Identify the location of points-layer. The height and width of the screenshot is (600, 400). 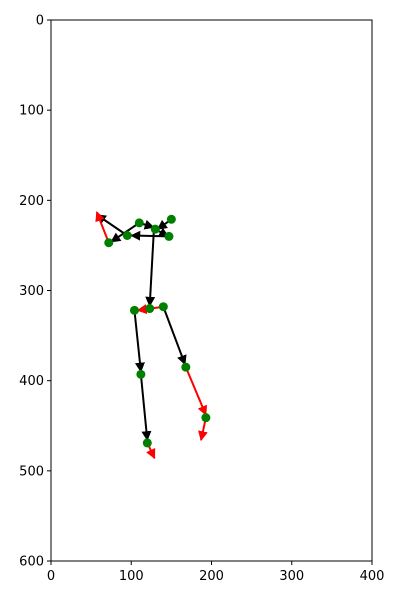
(157, 331).